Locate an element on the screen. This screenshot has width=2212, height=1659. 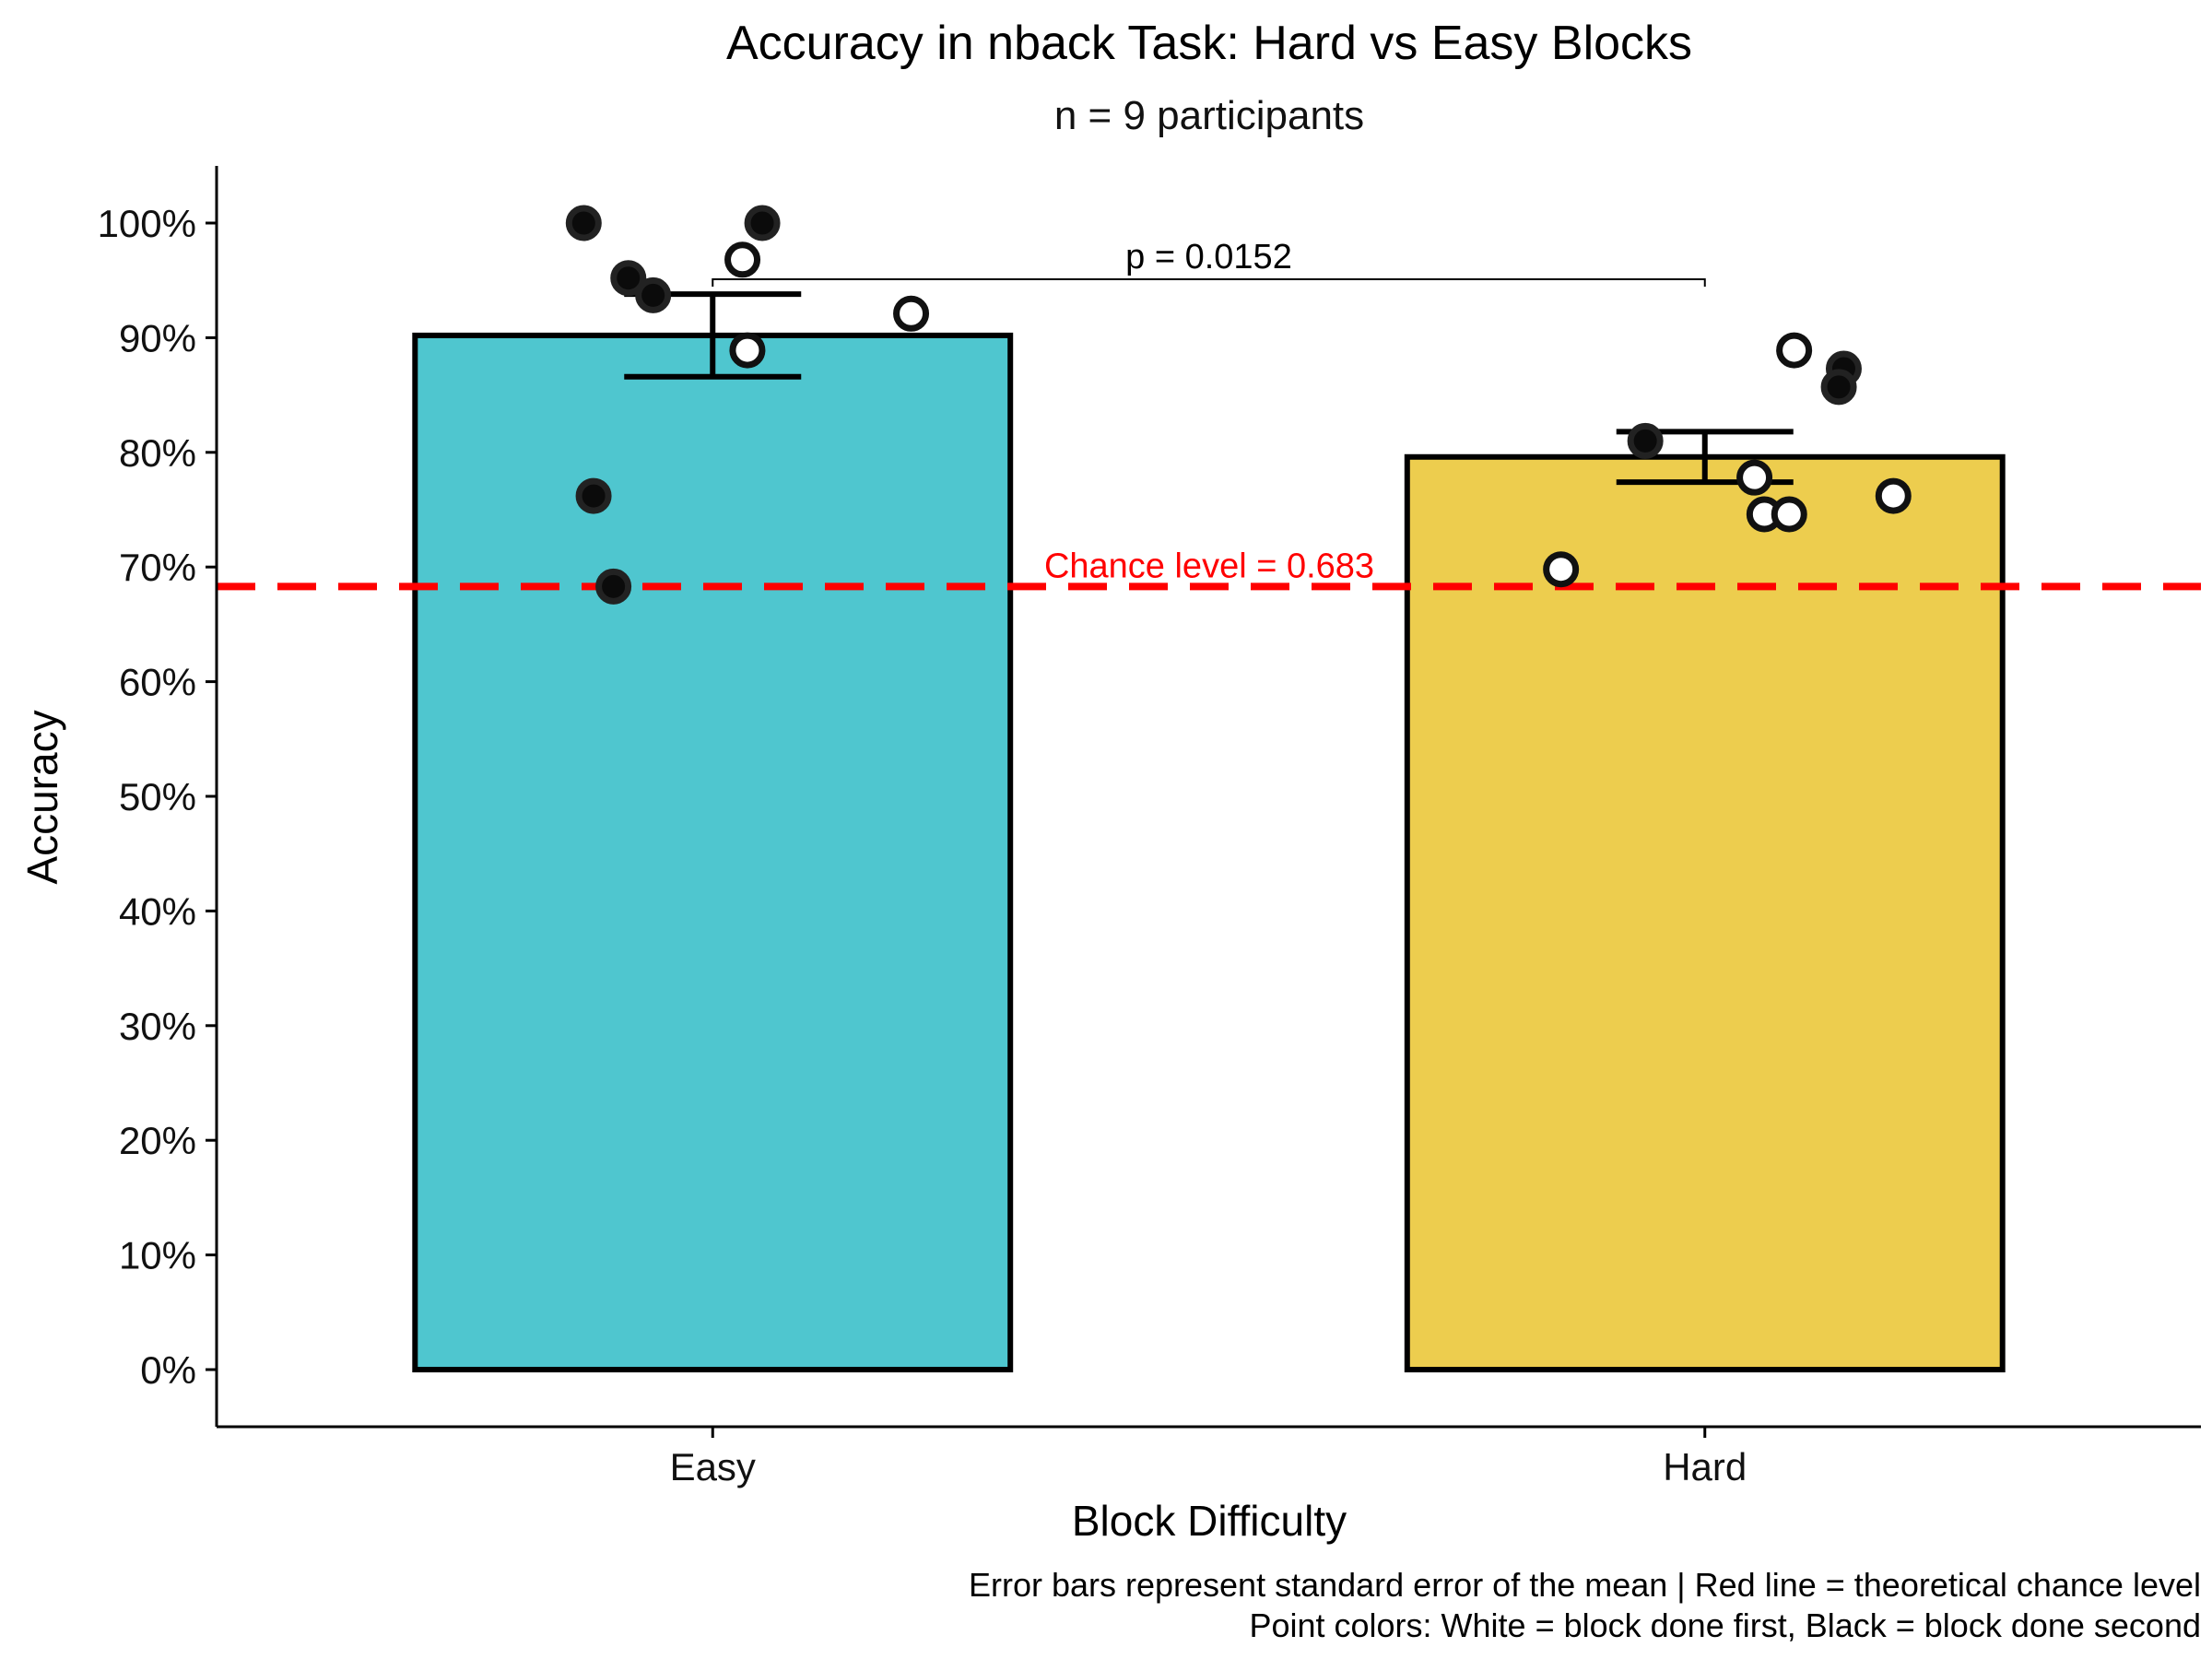
x-axis-title: Block Difficulty is located at coordinates (1209, 1521).